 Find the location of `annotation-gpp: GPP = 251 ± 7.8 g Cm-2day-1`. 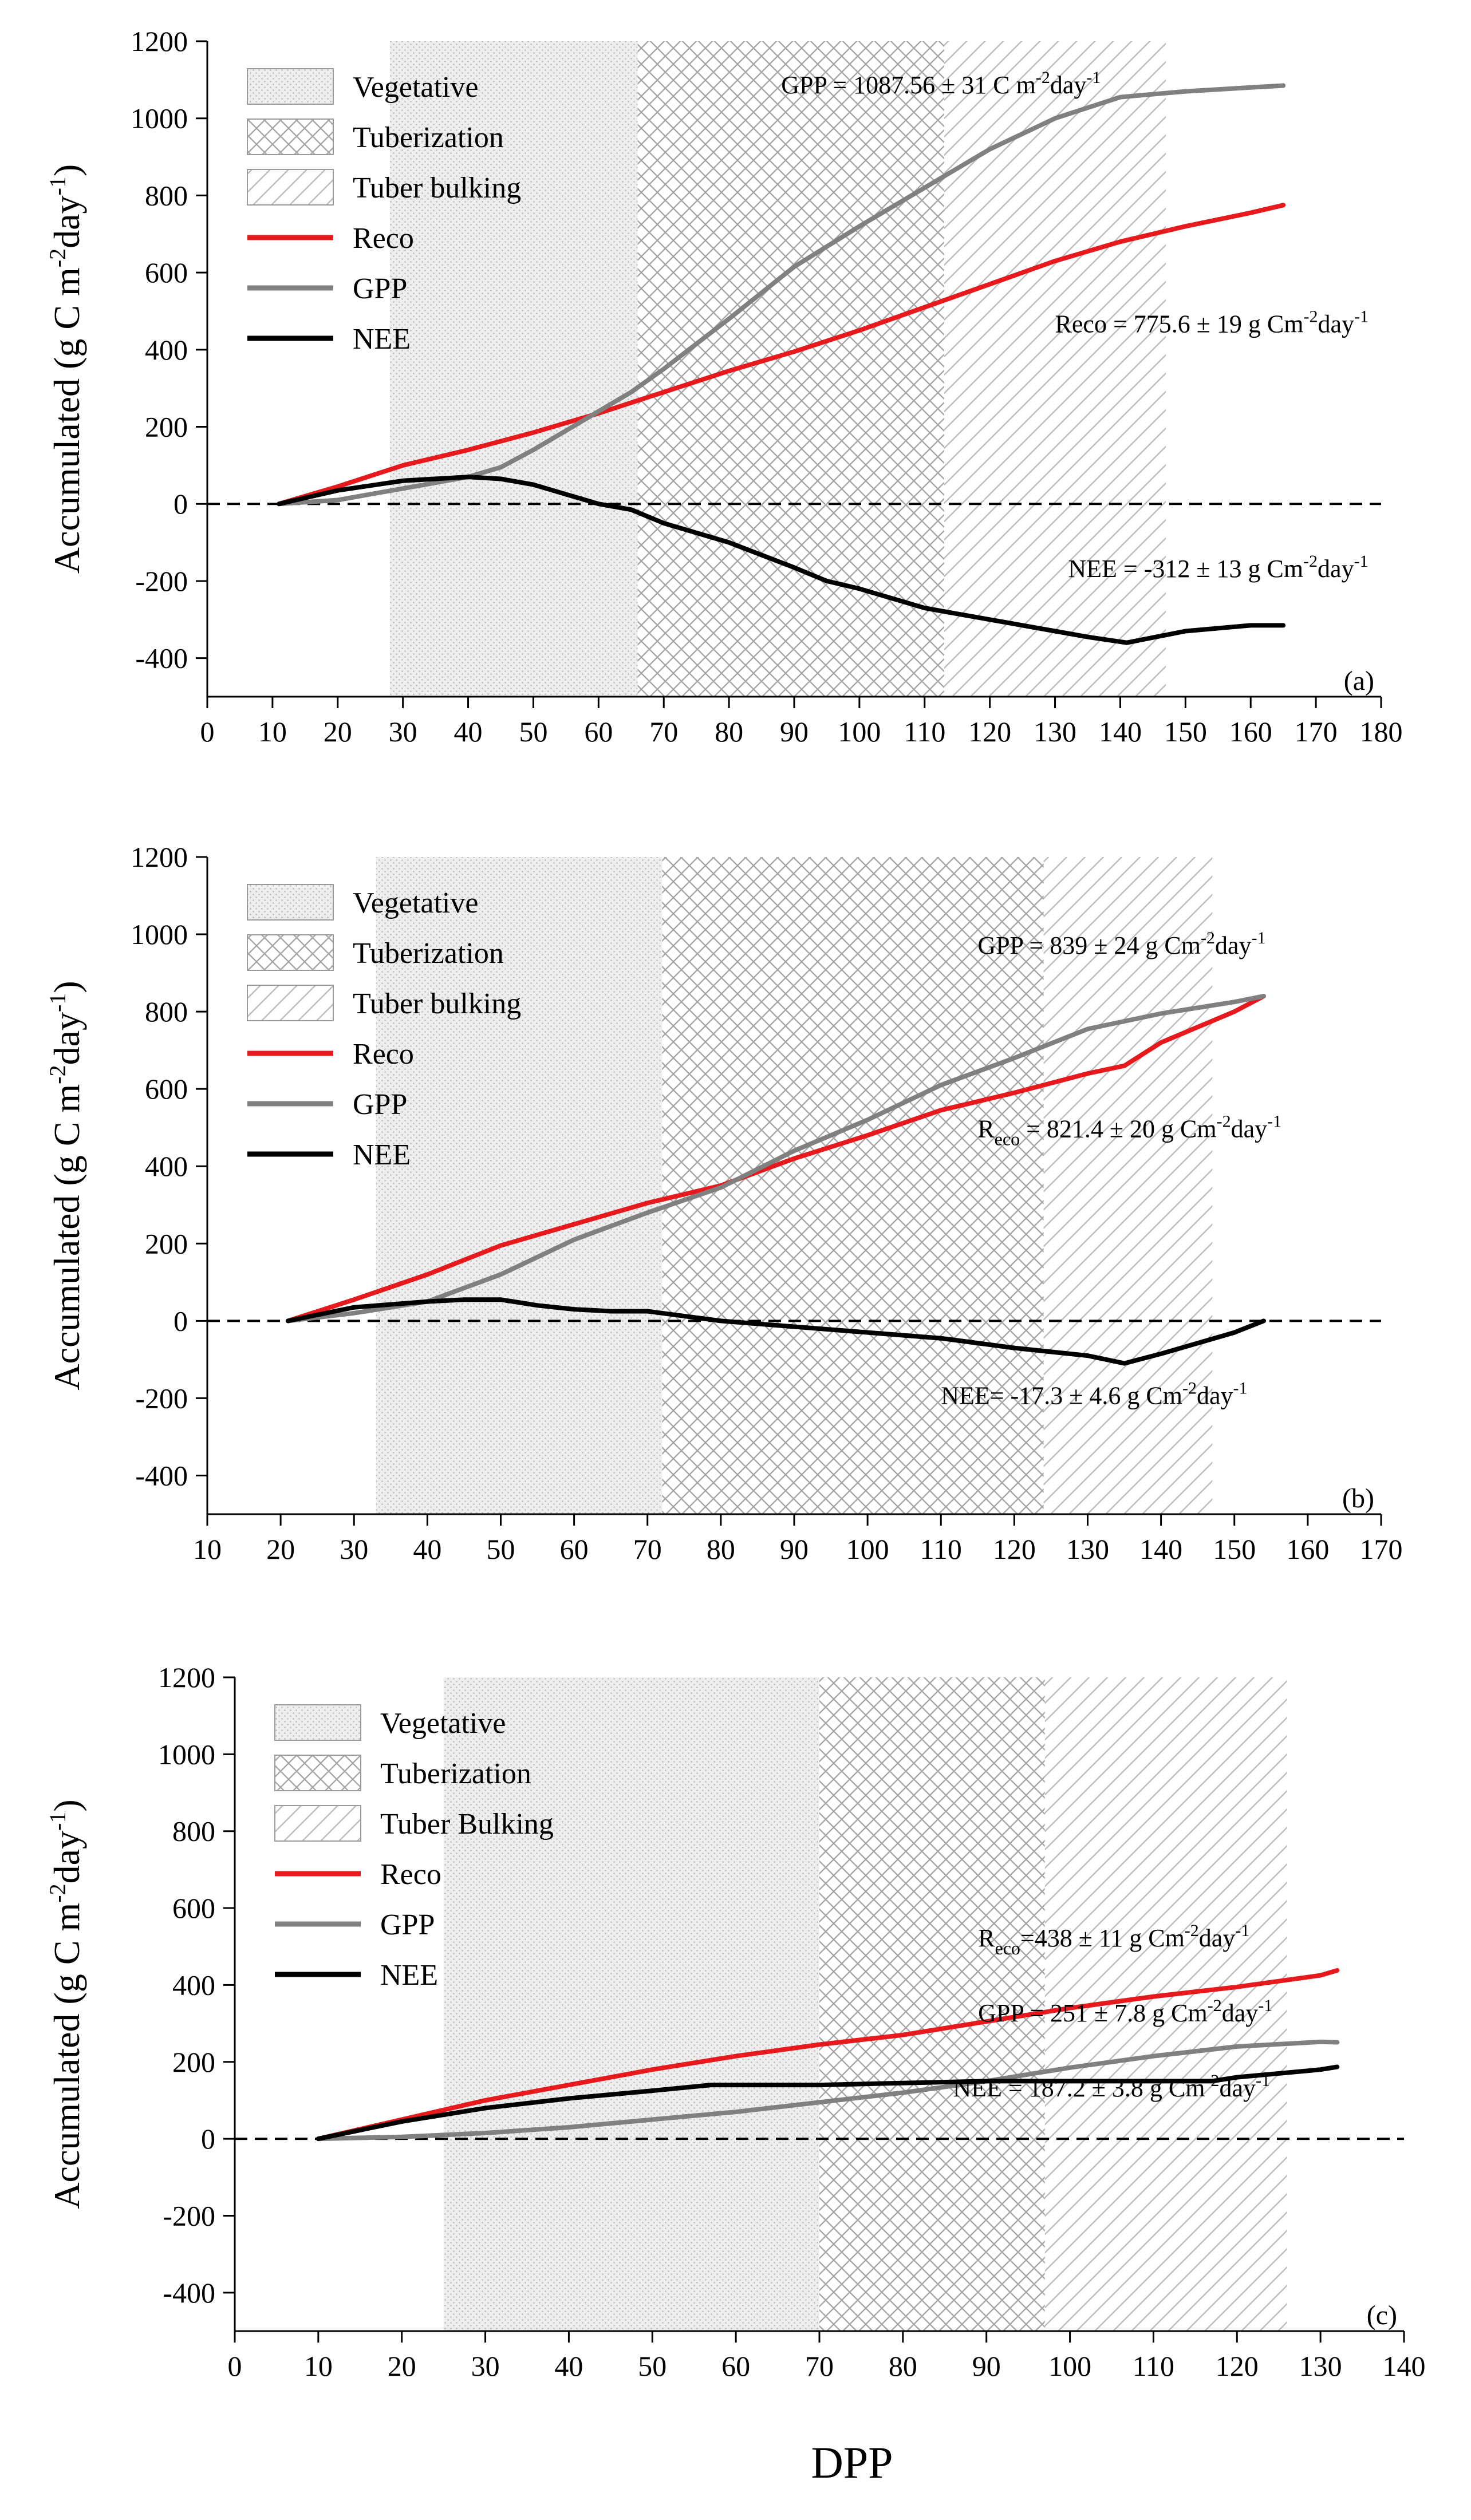

annotation-gpp: GPP = 251 ± 7.8 g Cm-2day-1 is located at coordinates (1125, 2012).